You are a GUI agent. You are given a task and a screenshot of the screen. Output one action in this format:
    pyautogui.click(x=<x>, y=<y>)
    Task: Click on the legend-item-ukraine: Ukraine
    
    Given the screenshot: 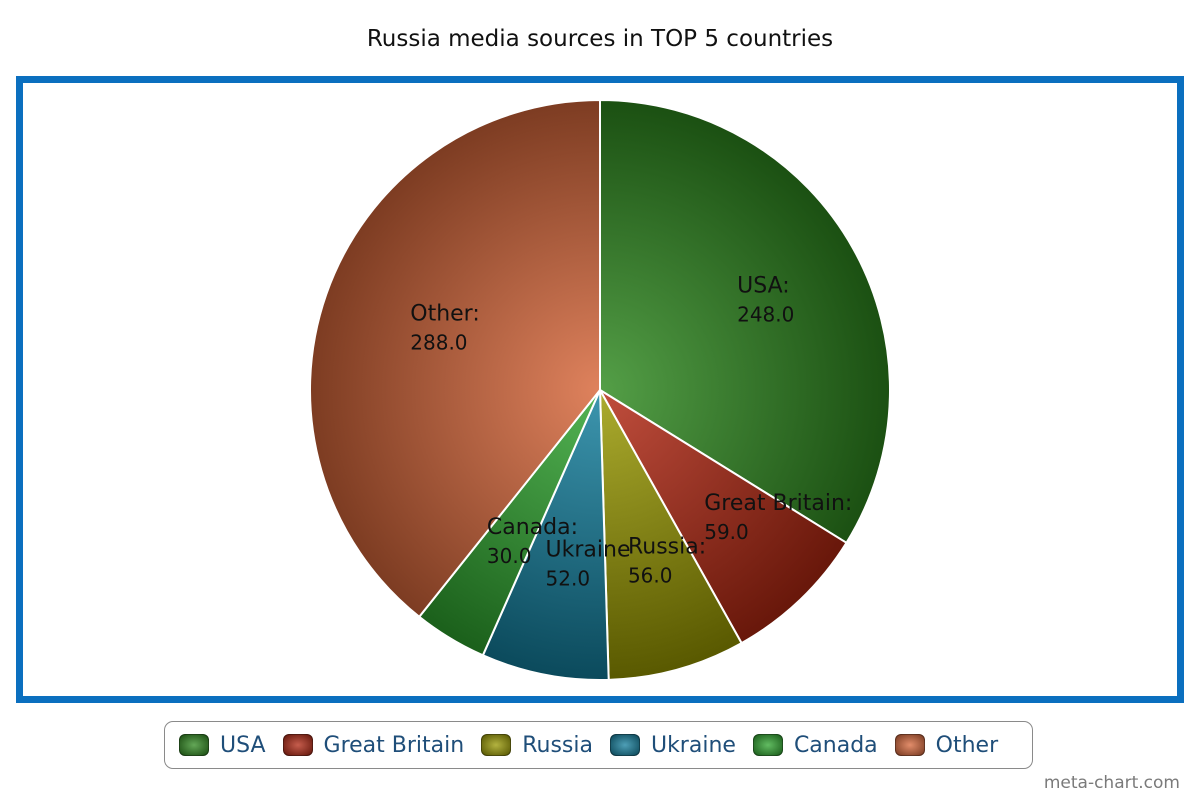 What is the action you would take?
    pyautogui.click(x=672, y=745)
    